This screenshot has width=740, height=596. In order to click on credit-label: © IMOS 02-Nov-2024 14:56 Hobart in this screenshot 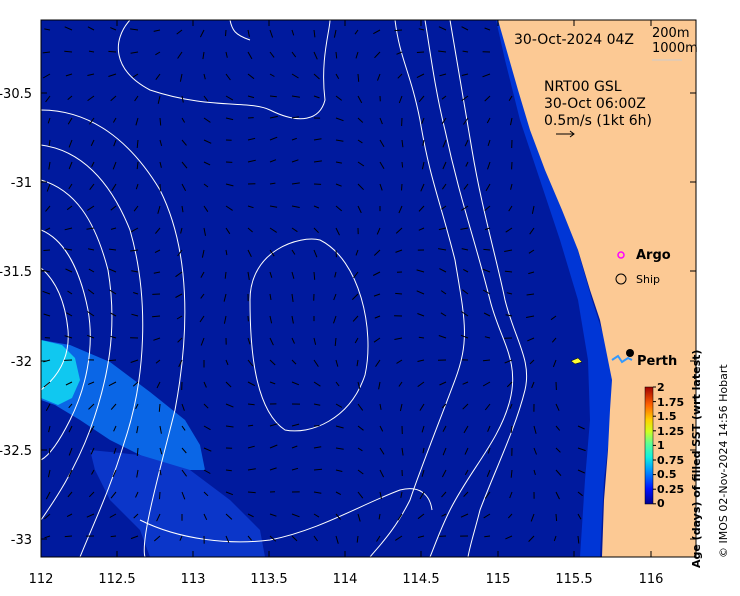, I will do `click(723, 461)`.